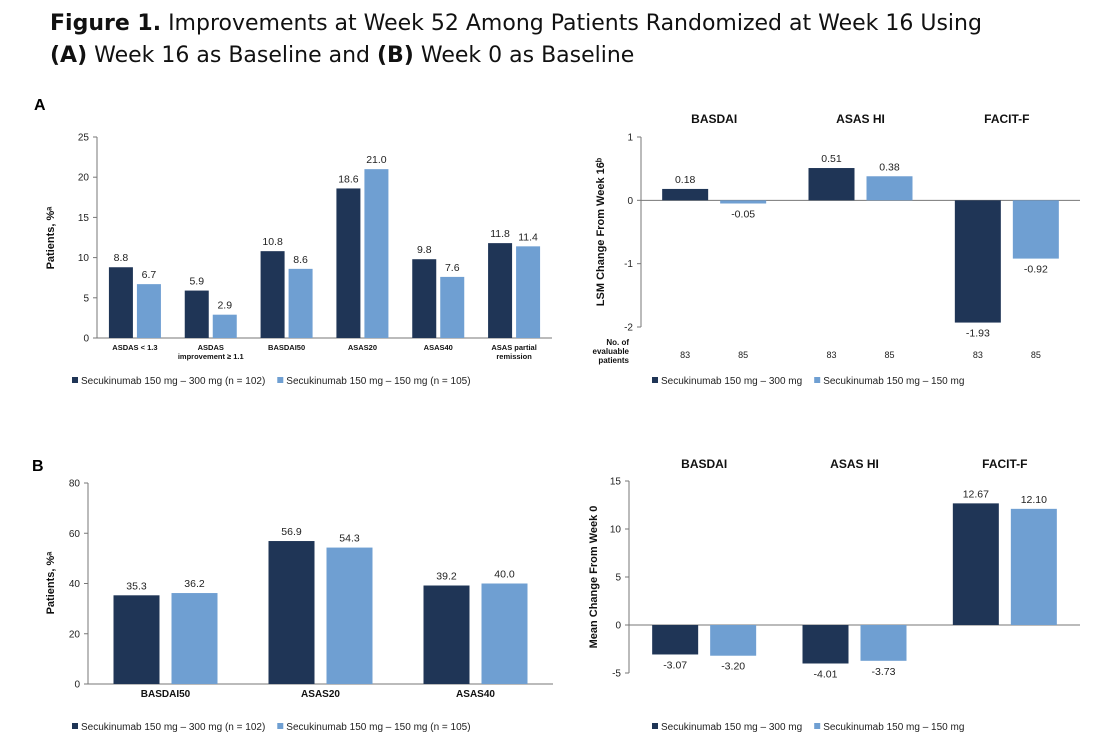  What do you see at coordinates (594, 577) in the screenshot?
I see `b-right-y-label: Mean Change From Week 0` at bounding box center [594, 577].